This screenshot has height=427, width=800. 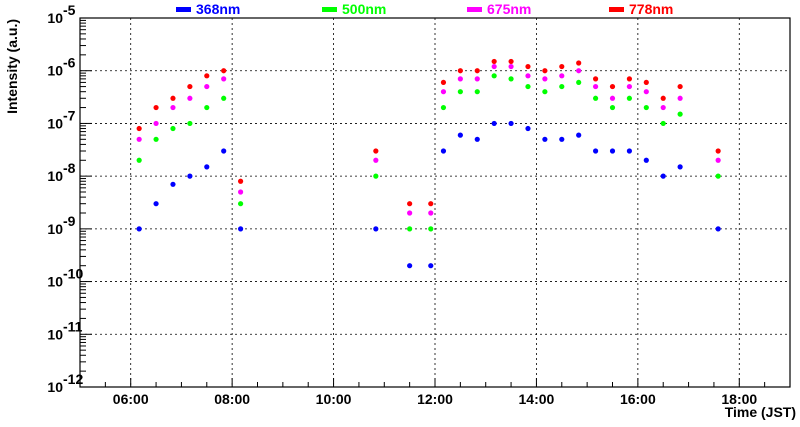 I want to click on x-tick-label: 10:00, so click(x=334, y=399).